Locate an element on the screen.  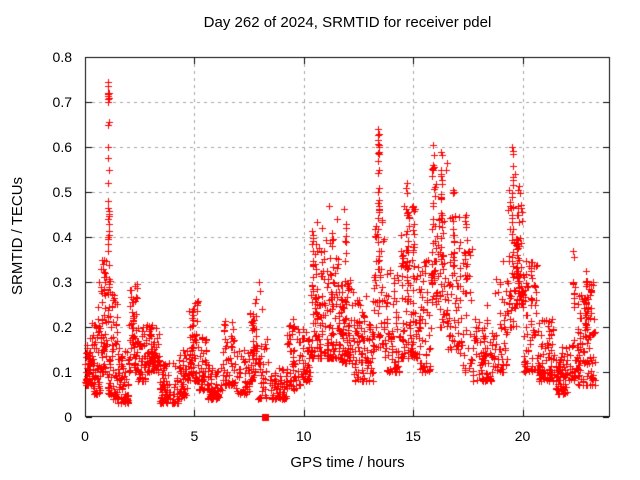
y-tick-label: 0 is located at coordinates (68, 417).